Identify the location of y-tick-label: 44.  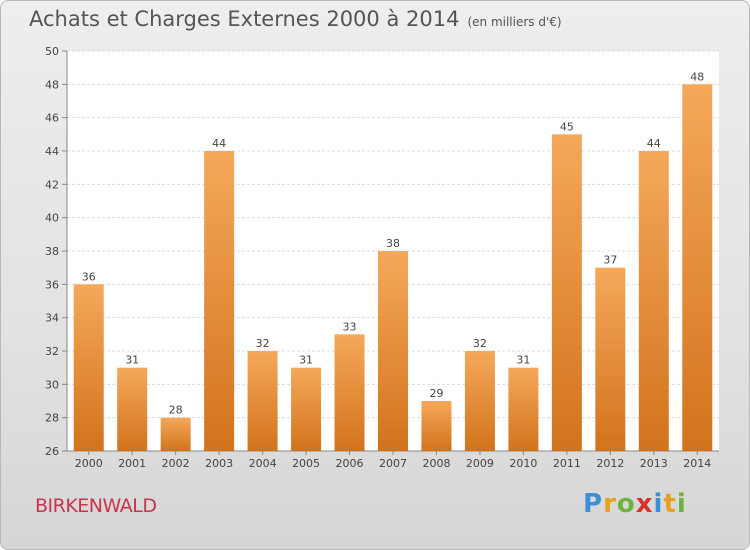
(52, 151).